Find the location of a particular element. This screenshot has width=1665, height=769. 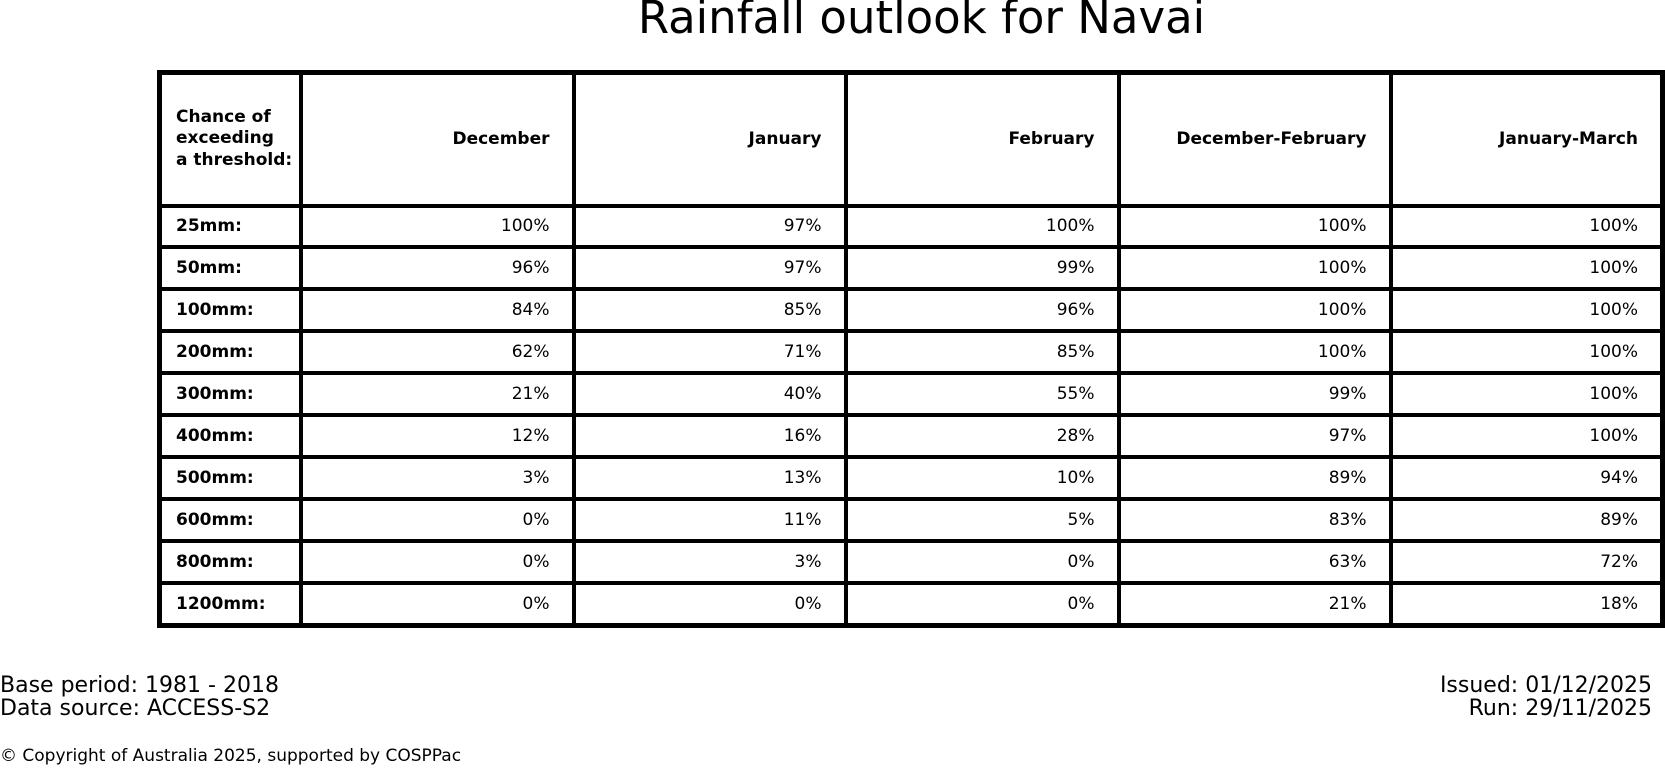

probability-cell: 94% is located at coordinates (1526, 477).